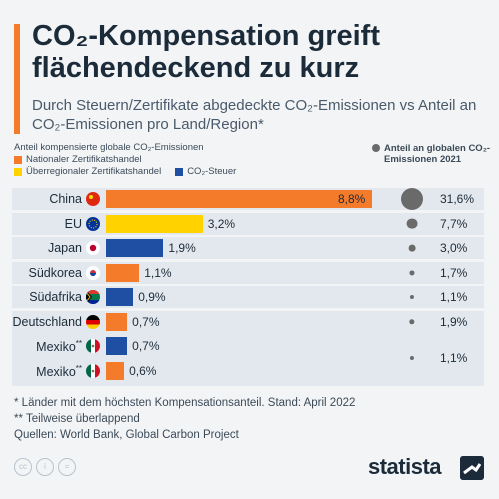  I want to click on by-icon: i, so click(45, 467).